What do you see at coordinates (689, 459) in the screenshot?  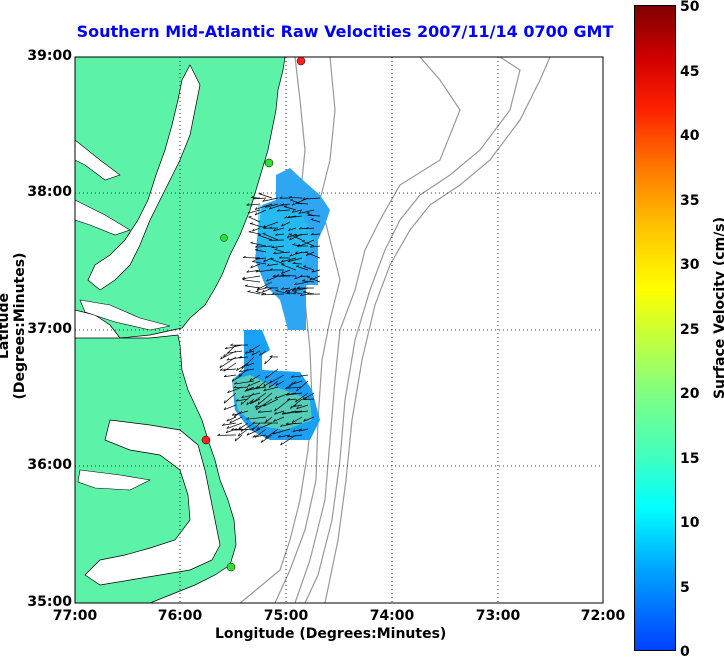 I see `colorbar-tick: 15` at bounding box center [689, 459].